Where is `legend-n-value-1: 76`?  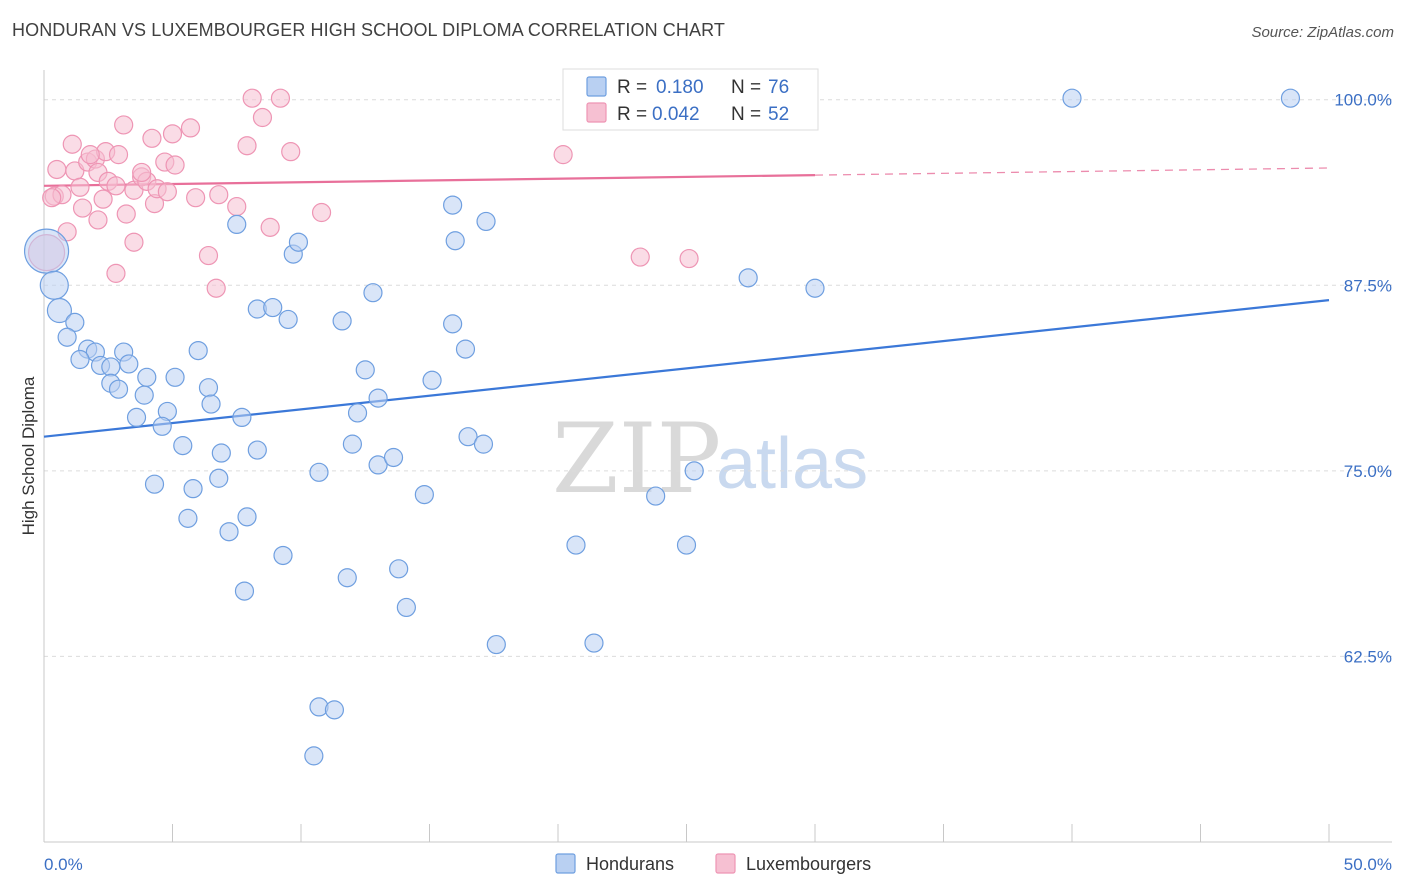 legend-n-value-1: 76 is located at coordinates (778, 87).